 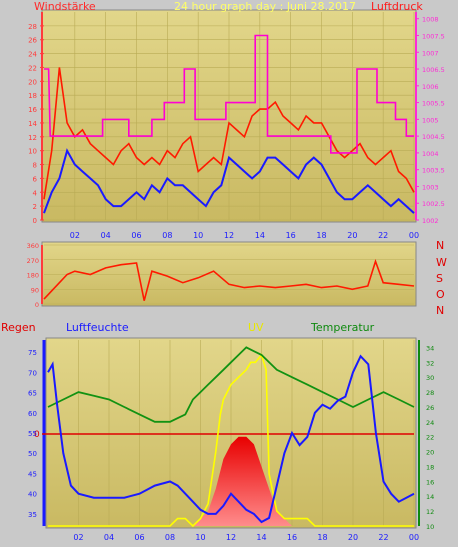 What do you see at coordinates (32, 353) in the screenshot?
I see `humidity-tick-label: 75` at bounding box center [32, 353].